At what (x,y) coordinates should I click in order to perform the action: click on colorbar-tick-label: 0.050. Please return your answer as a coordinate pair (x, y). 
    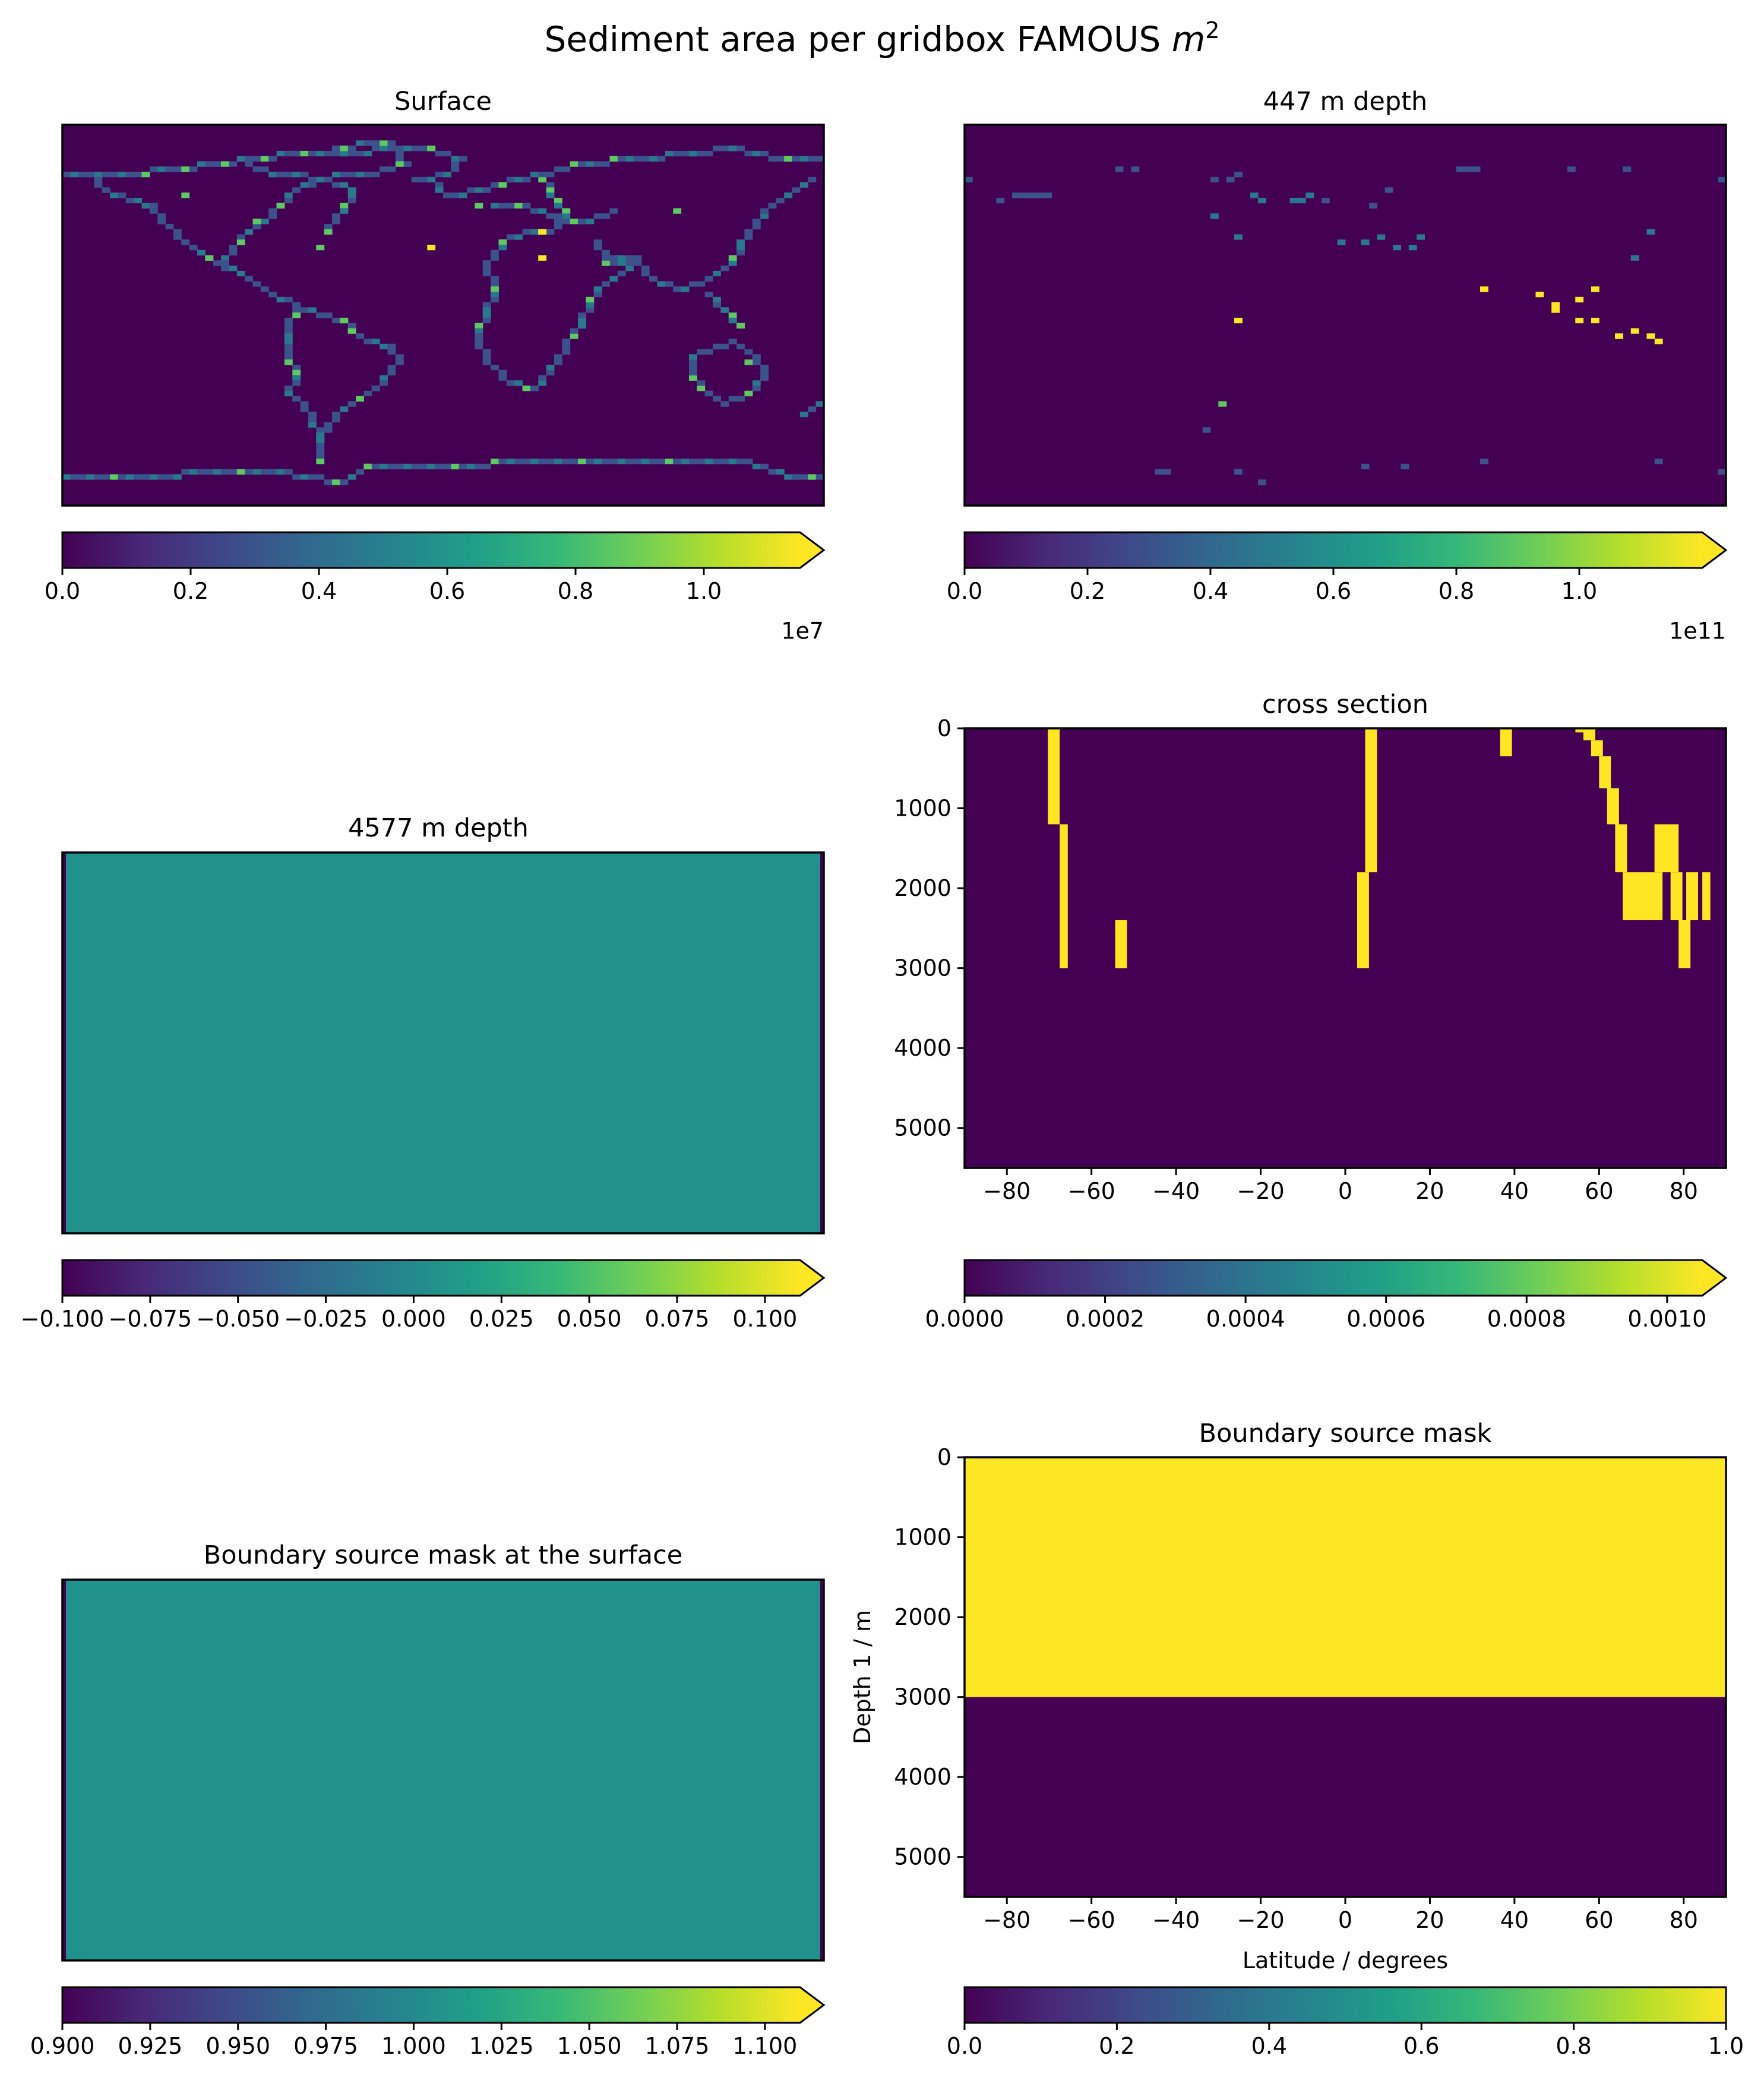
    Looking at the image, I should click on (589, 1319).